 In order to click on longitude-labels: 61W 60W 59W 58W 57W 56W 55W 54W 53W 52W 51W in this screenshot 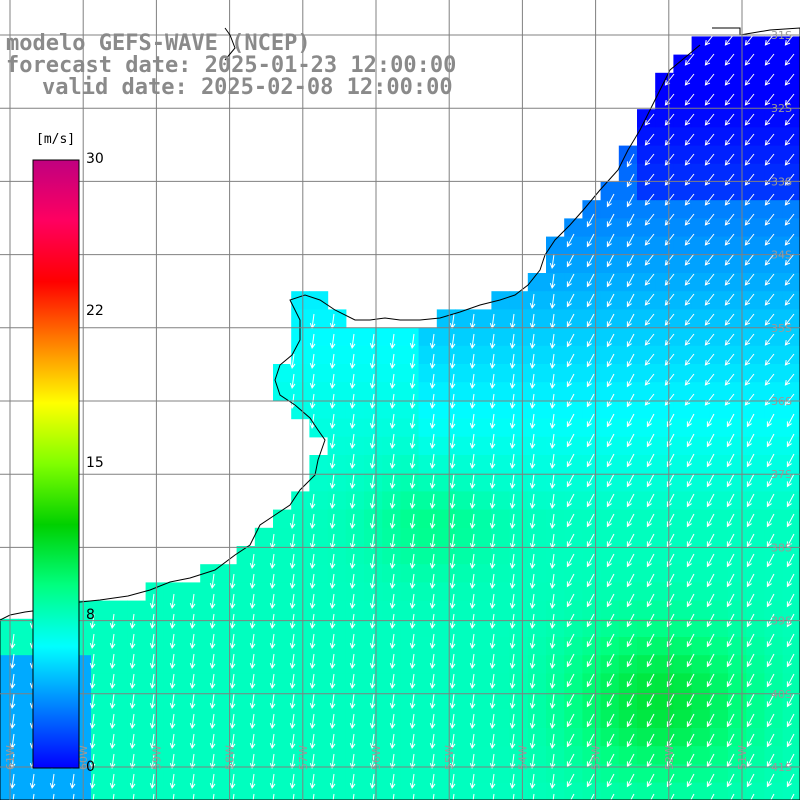, I will do `click(376, 757)`.